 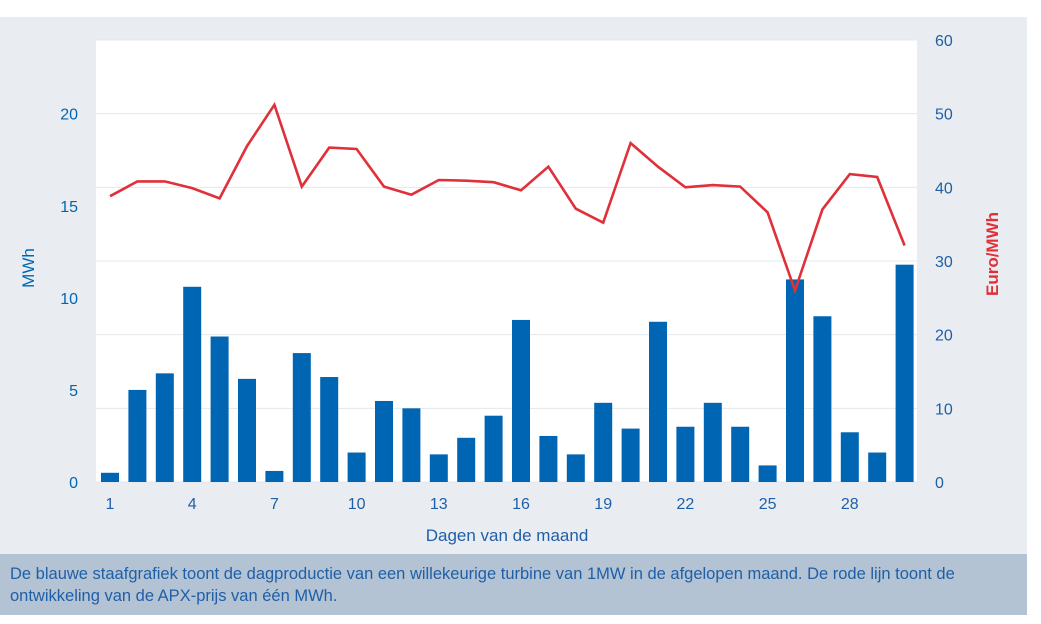 I want to click on x-tick-label: 16, so click(x=521, y=504).